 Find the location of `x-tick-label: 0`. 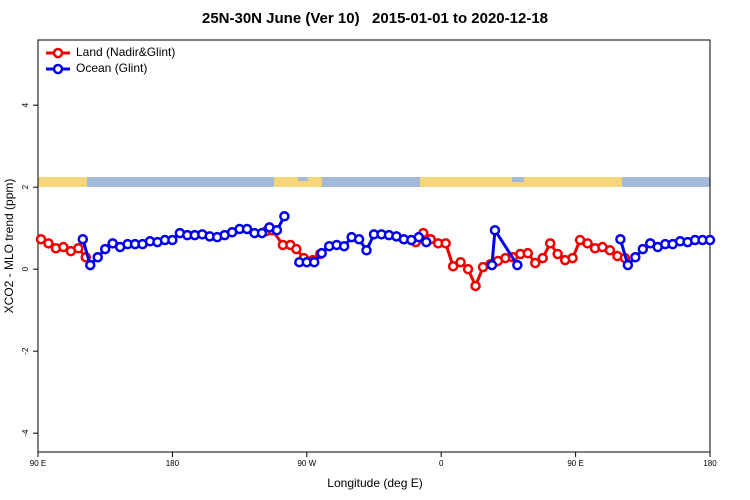

x-tick-label: 0 is located at coordinates (441, 463).